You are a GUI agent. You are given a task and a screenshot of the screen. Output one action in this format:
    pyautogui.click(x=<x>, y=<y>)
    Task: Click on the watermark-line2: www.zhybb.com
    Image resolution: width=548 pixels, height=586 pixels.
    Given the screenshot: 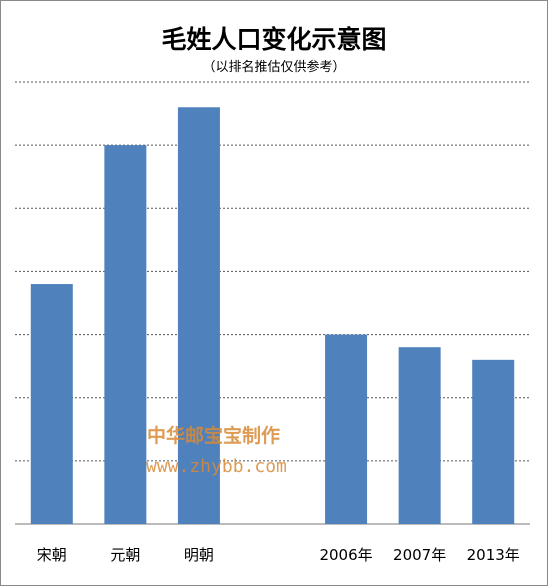 What is the action you would take?
    pyautogui.click(x=216, y=466)
    